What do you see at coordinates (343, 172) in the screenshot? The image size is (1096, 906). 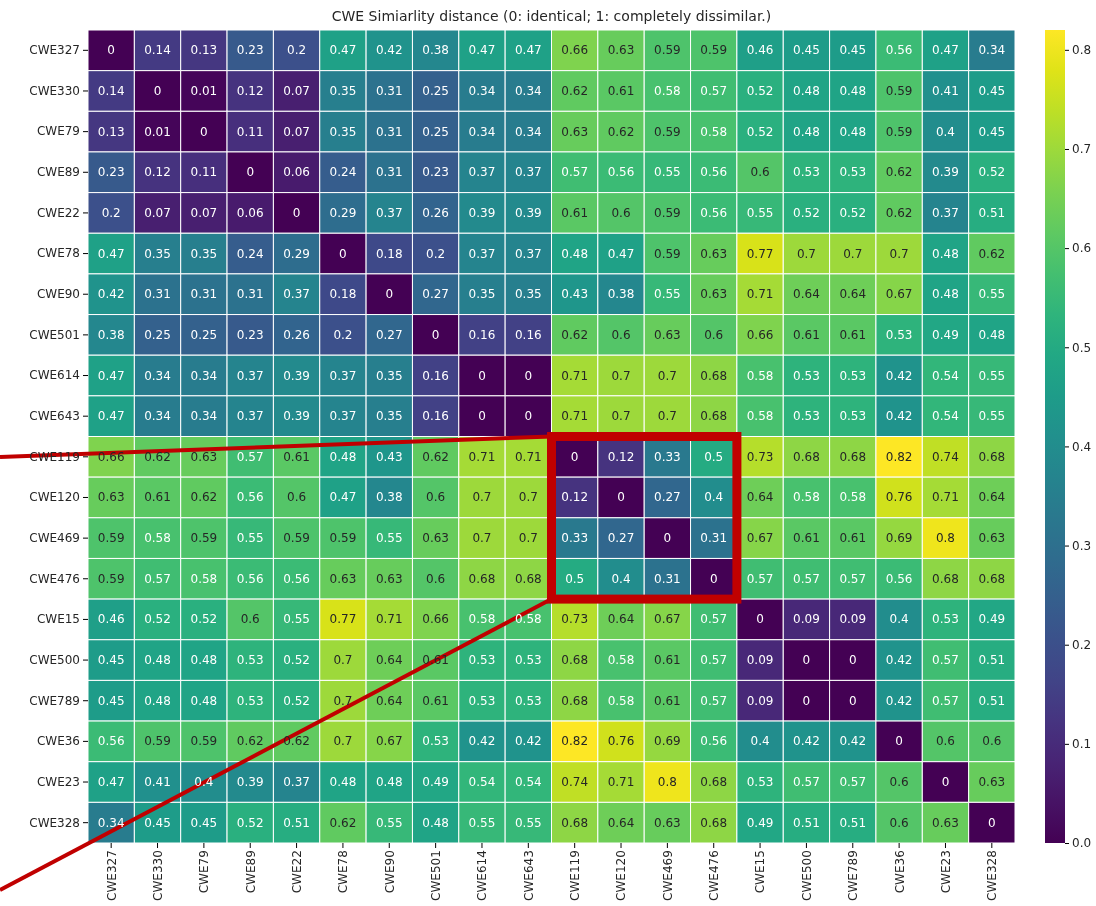 I see `data-label: 0.24` at bounding box center [343, 172].